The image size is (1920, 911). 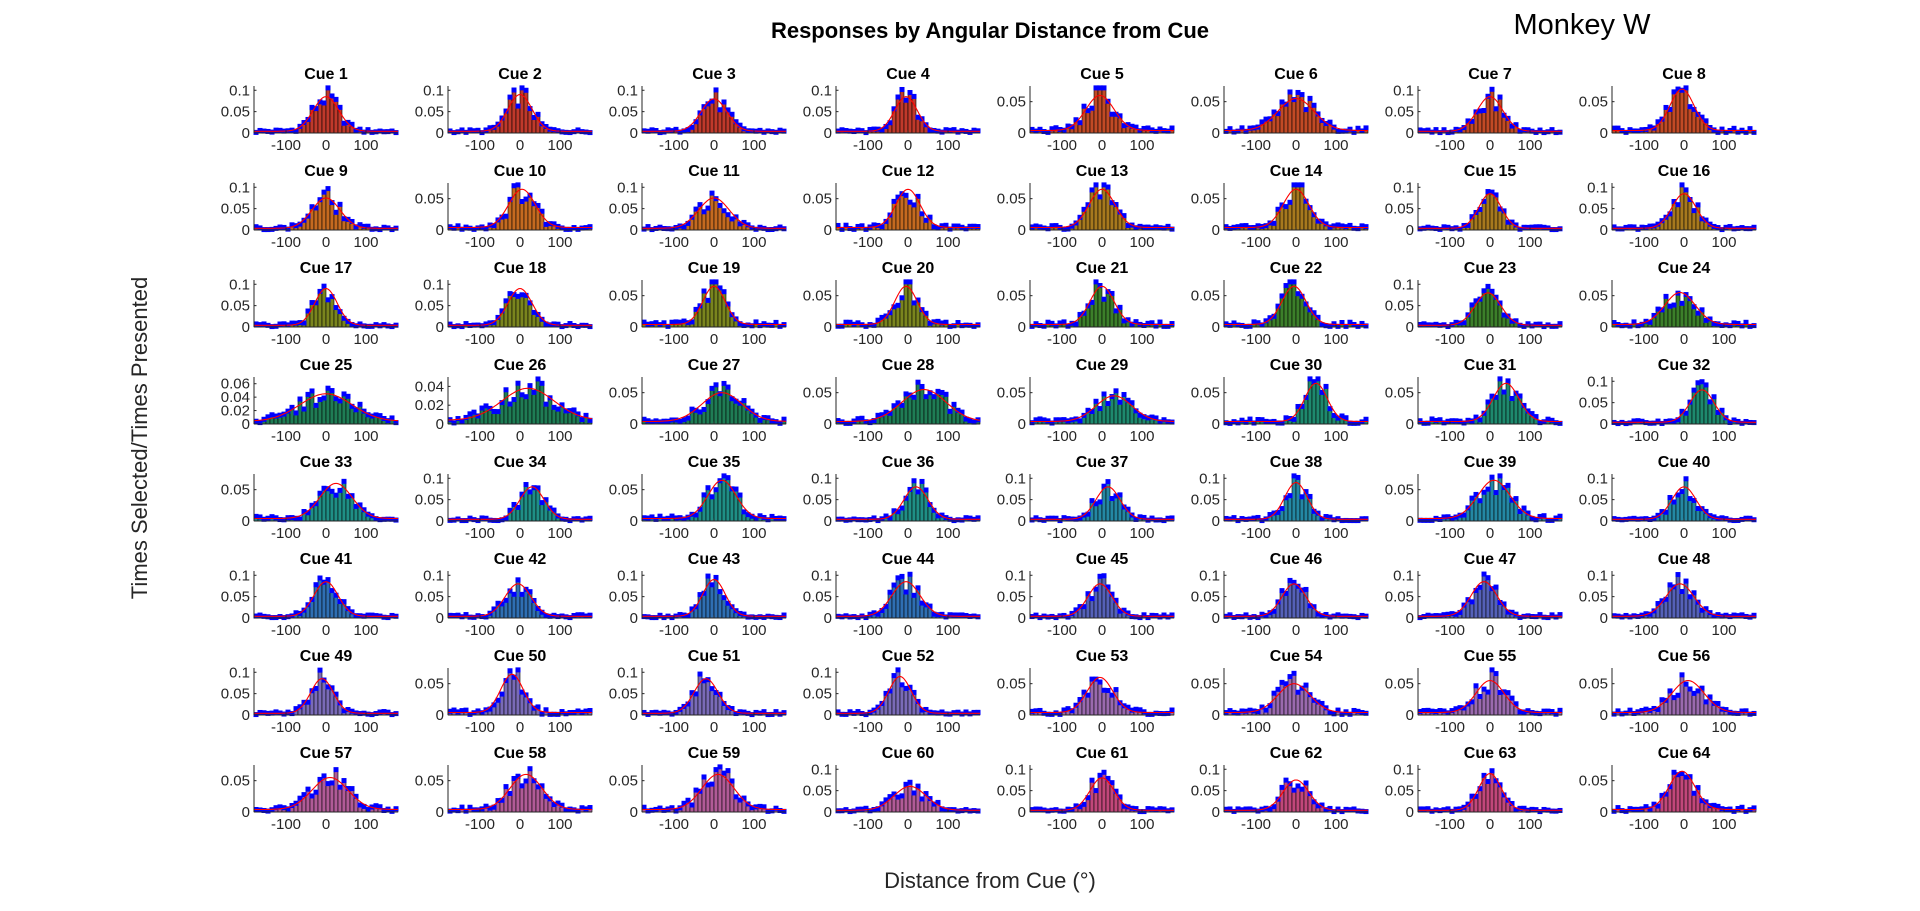 What do you see at coordinates (504, 110) in the screenshot?
I see `histogram-panel: Cue 200.050.1-100 0 100` at bounding box center [504, 110].